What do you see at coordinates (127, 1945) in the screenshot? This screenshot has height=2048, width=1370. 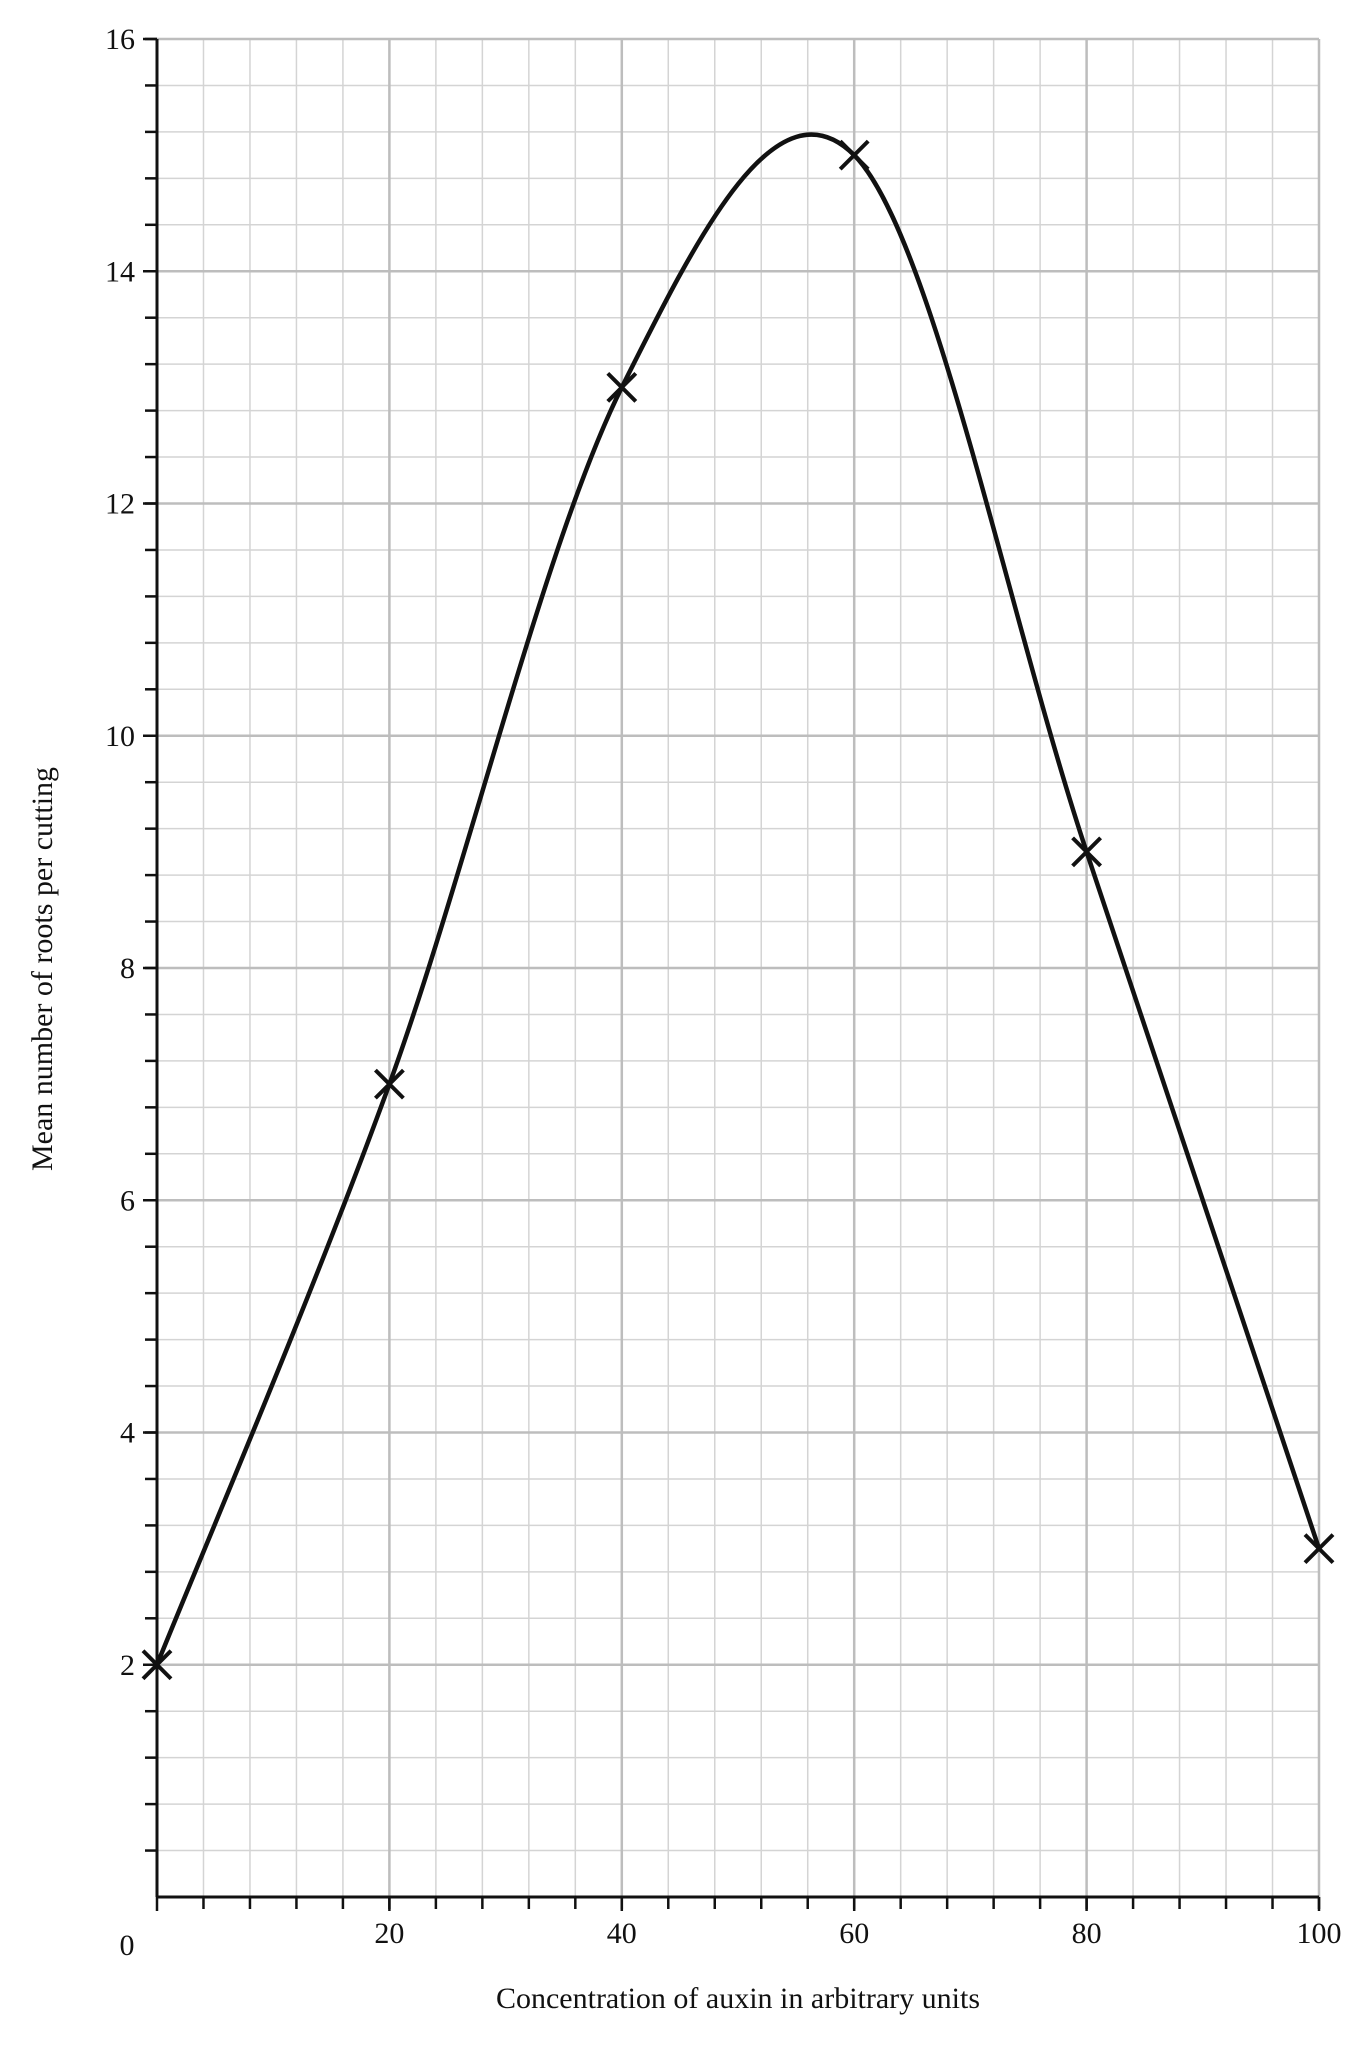 I see `x-tick-label: 0` at bounding box center [127, 1945].